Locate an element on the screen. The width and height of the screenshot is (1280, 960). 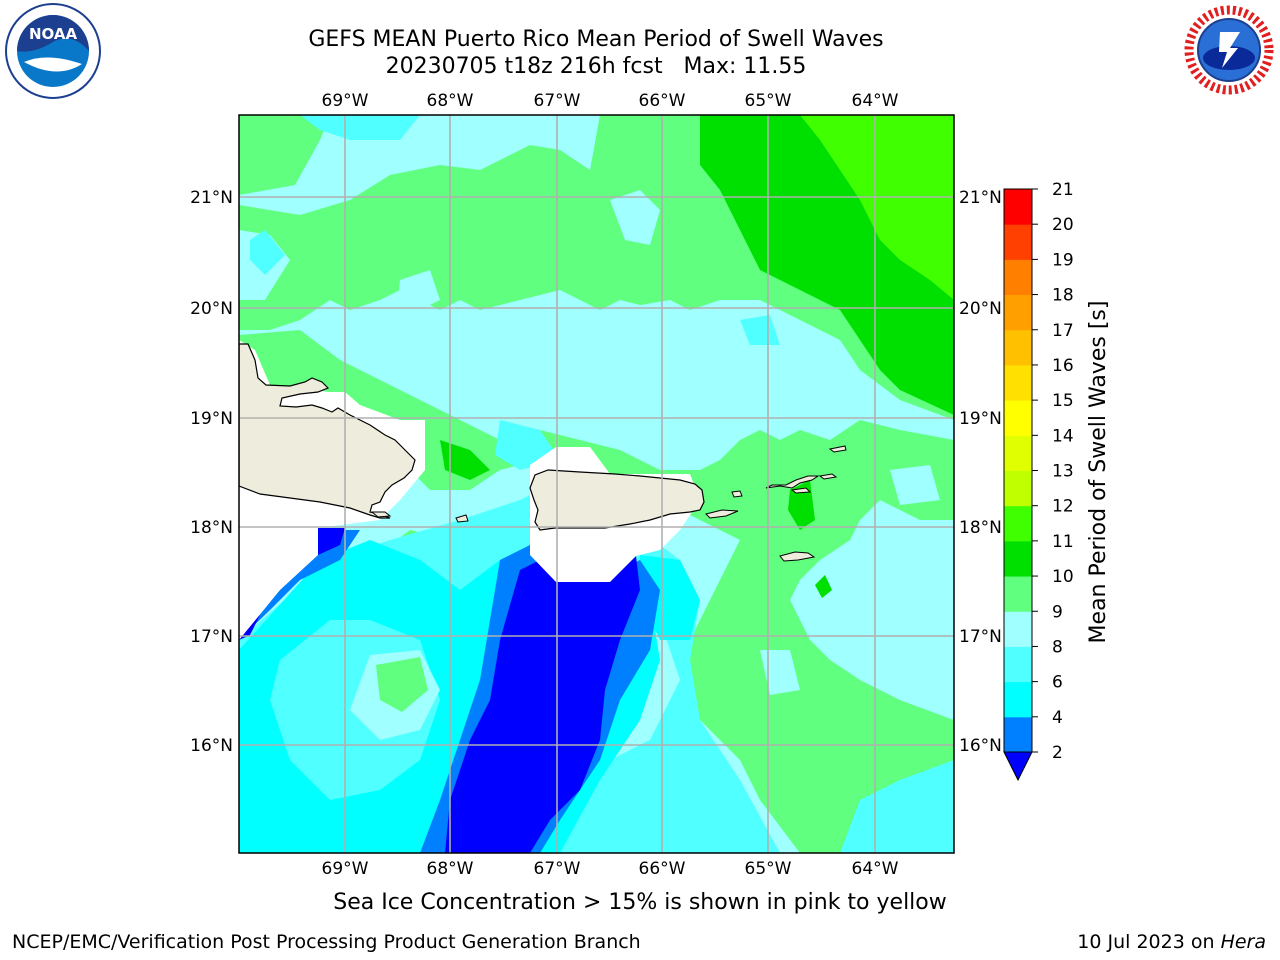
colorbar-tick-label: 4 is located at coordinates (1057, 718).